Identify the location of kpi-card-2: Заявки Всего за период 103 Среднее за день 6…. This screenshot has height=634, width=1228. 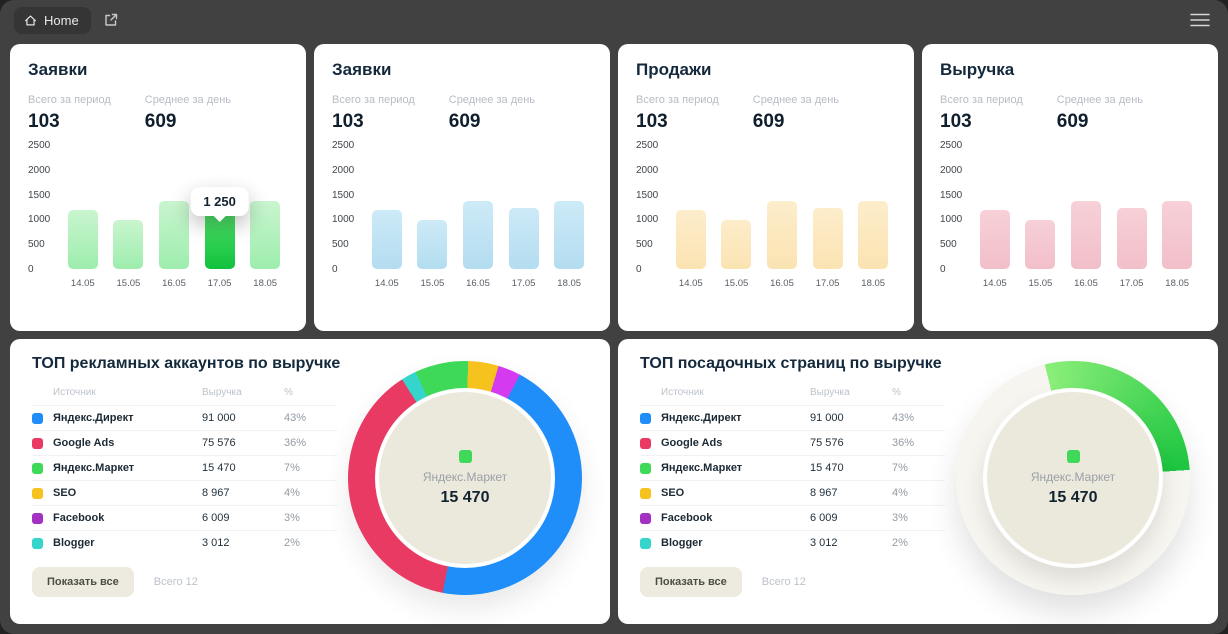
(462, 187).